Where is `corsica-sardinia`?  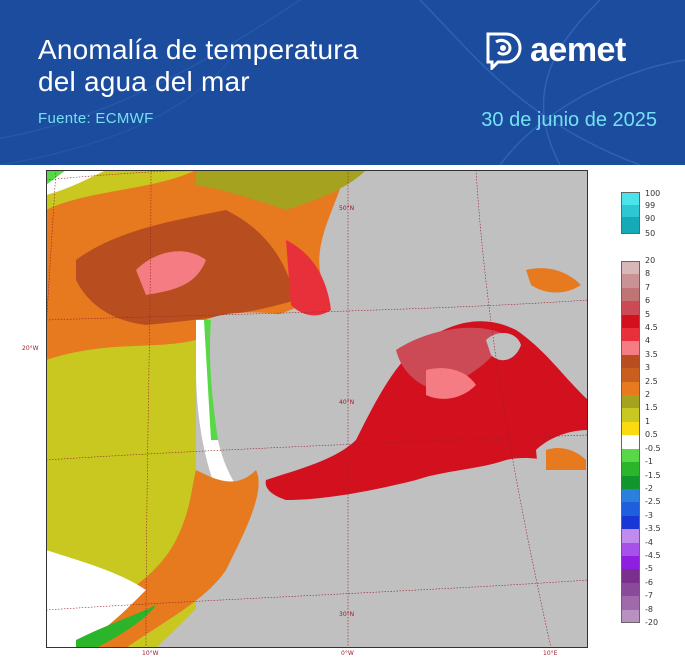
corsica-sardinia is located at coordinates (503, 347).